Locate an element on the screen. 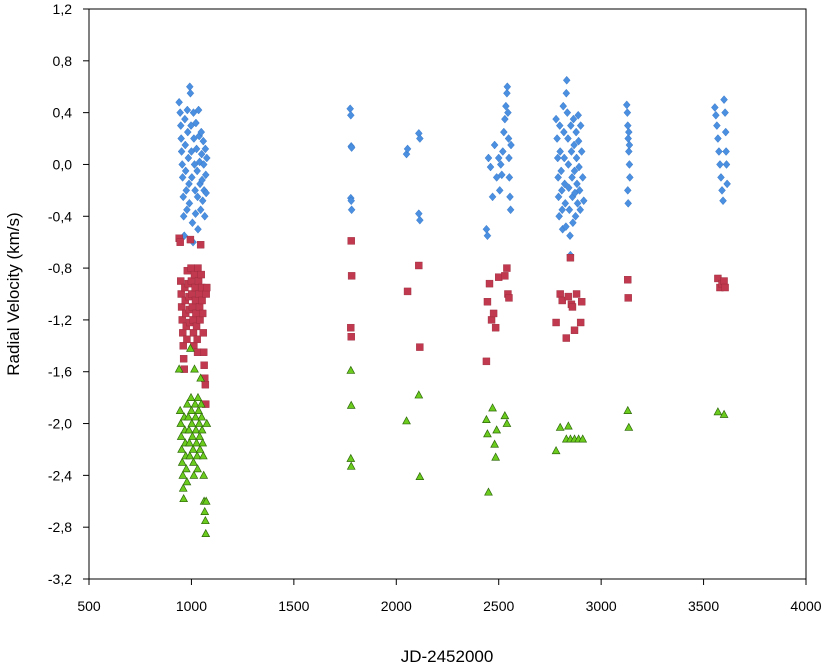  x-axis: 500 1000 1500 2000 2500 3000 3500 4000 is located at coordinates (449, 596).